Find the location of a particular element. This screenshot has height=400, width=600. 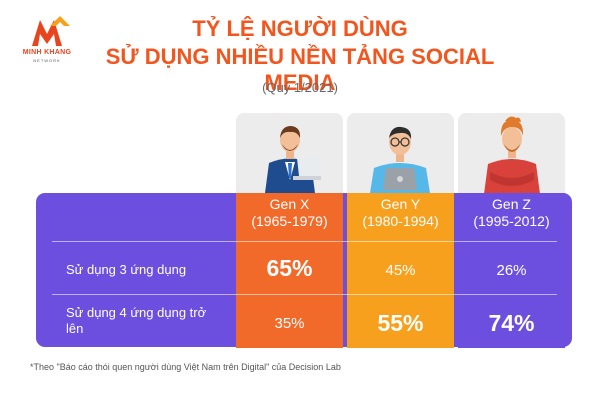

row-divider-middle is located at coordinates (304, 294).